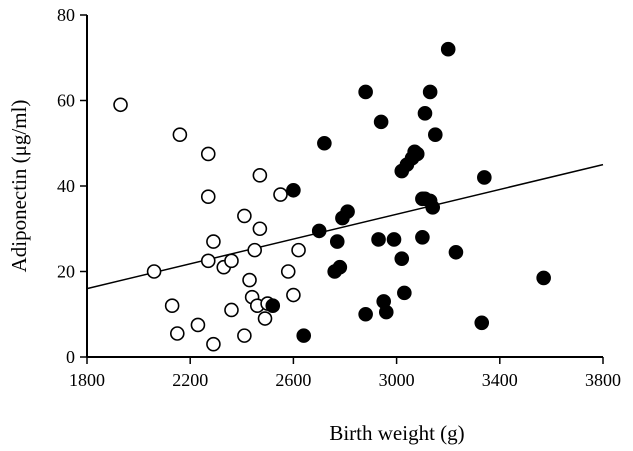 This screenshot has height=451, width=633. I want to click on y-axis-ticks: 0 20 40 60 80, so click(72, 186).